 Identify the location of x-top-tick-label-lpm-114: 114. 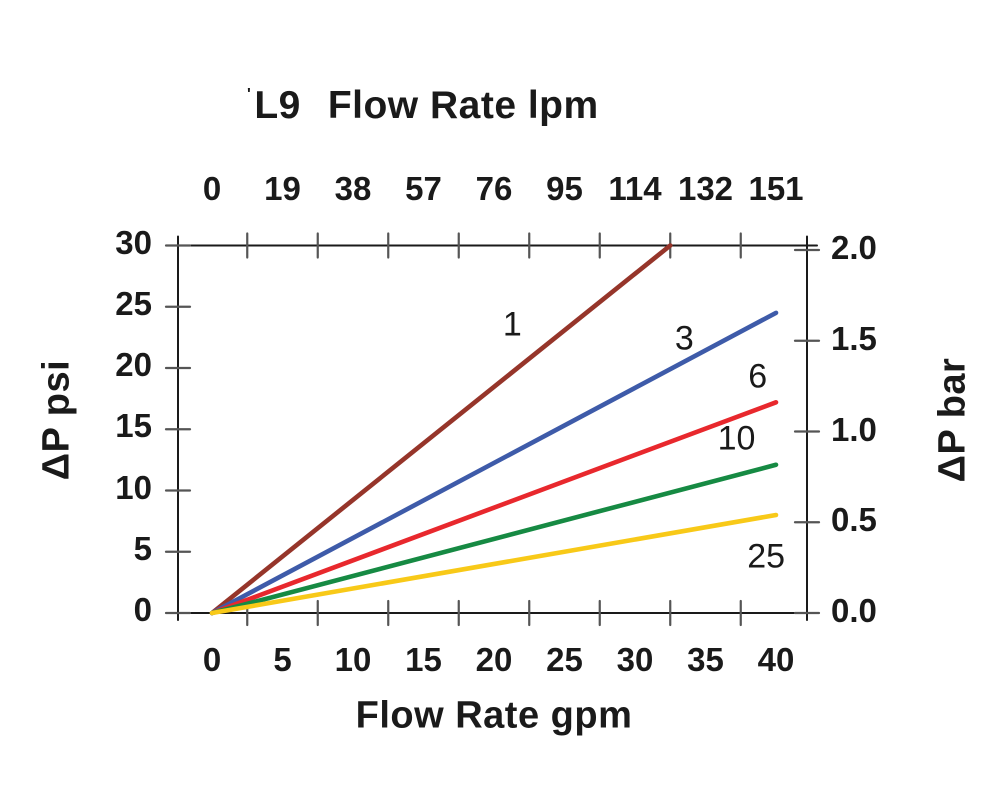
(635, 188).